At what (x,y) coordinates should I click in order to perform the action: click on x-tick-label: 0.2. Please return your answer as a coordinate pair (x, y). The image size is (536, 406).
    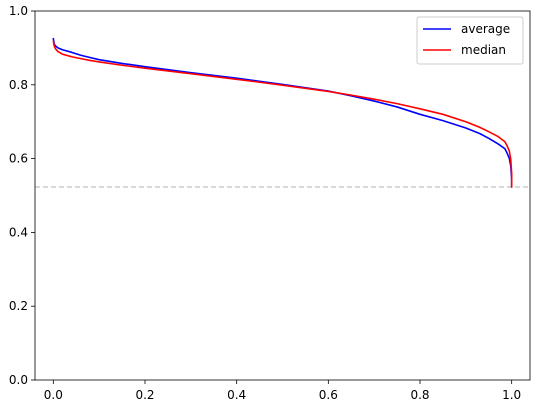
    Looking at the image, I should click on (144, 395).